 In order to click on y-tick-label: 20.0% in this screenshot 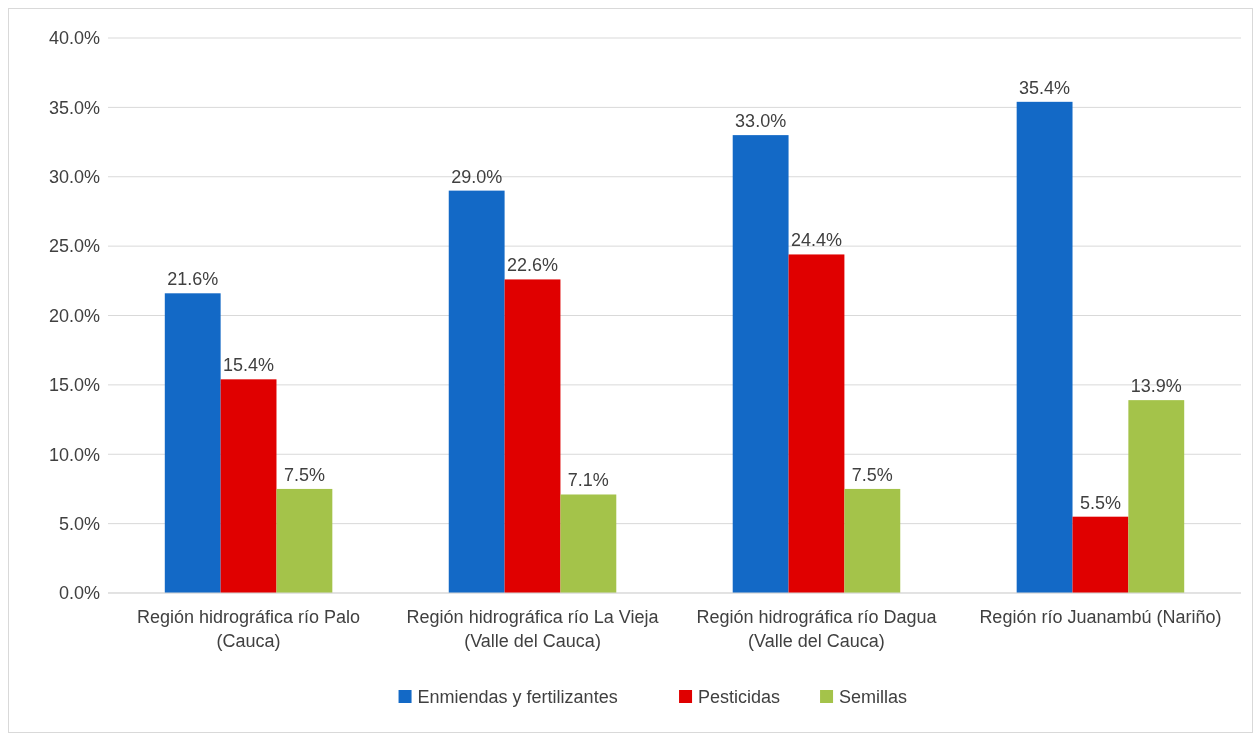, I will do `click(74, 315)`.